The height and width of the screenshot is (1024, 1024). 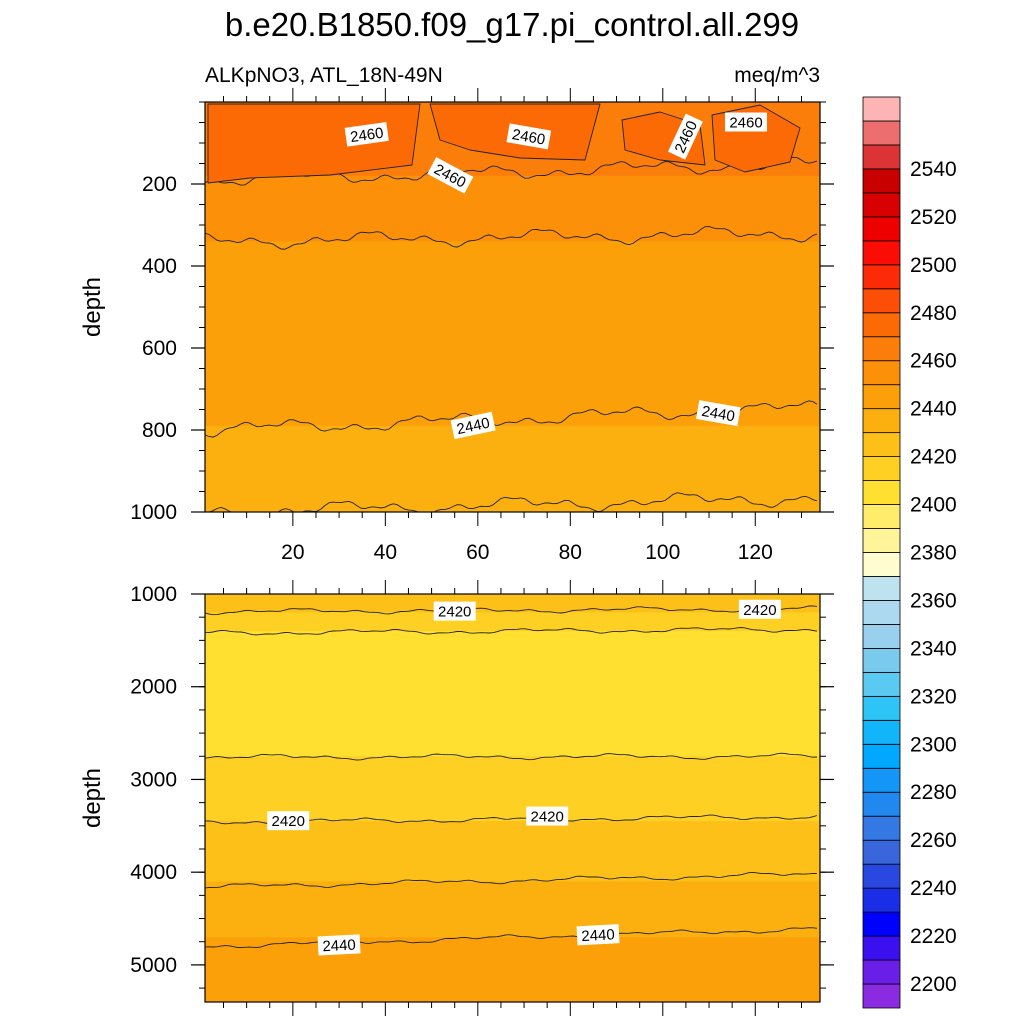 What do you see at coordinates (933, 744) in the screenshot?
I see `colorbar-label: 2300` at bounding box center [933, 744].